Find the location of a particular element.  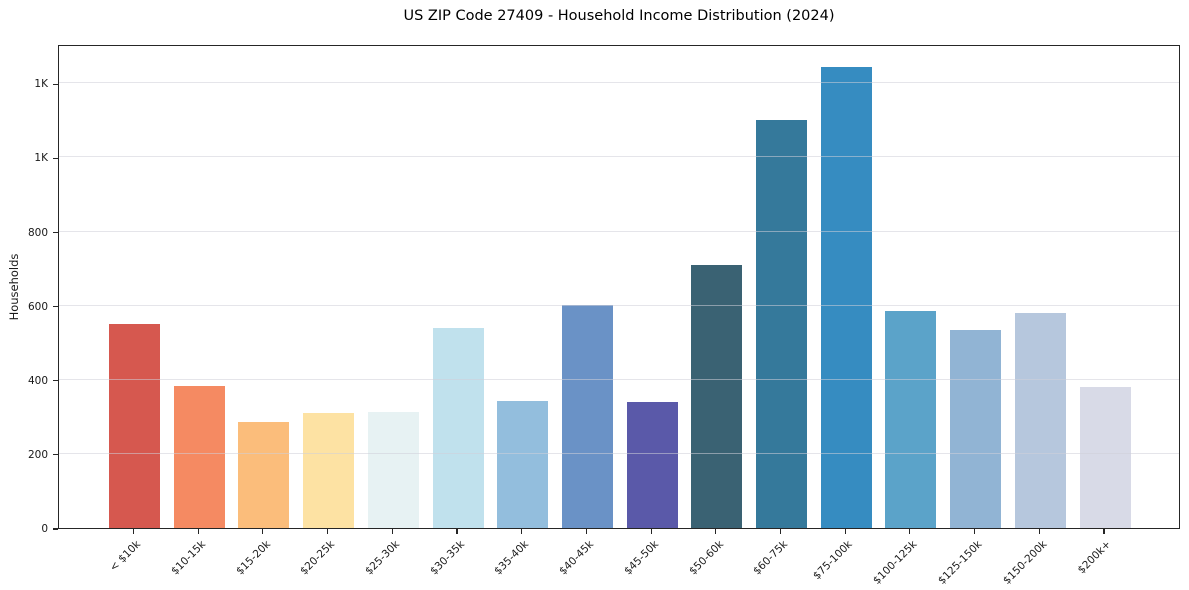

x-tick-label-11: $75-100k is located at coordinates (833, 560).